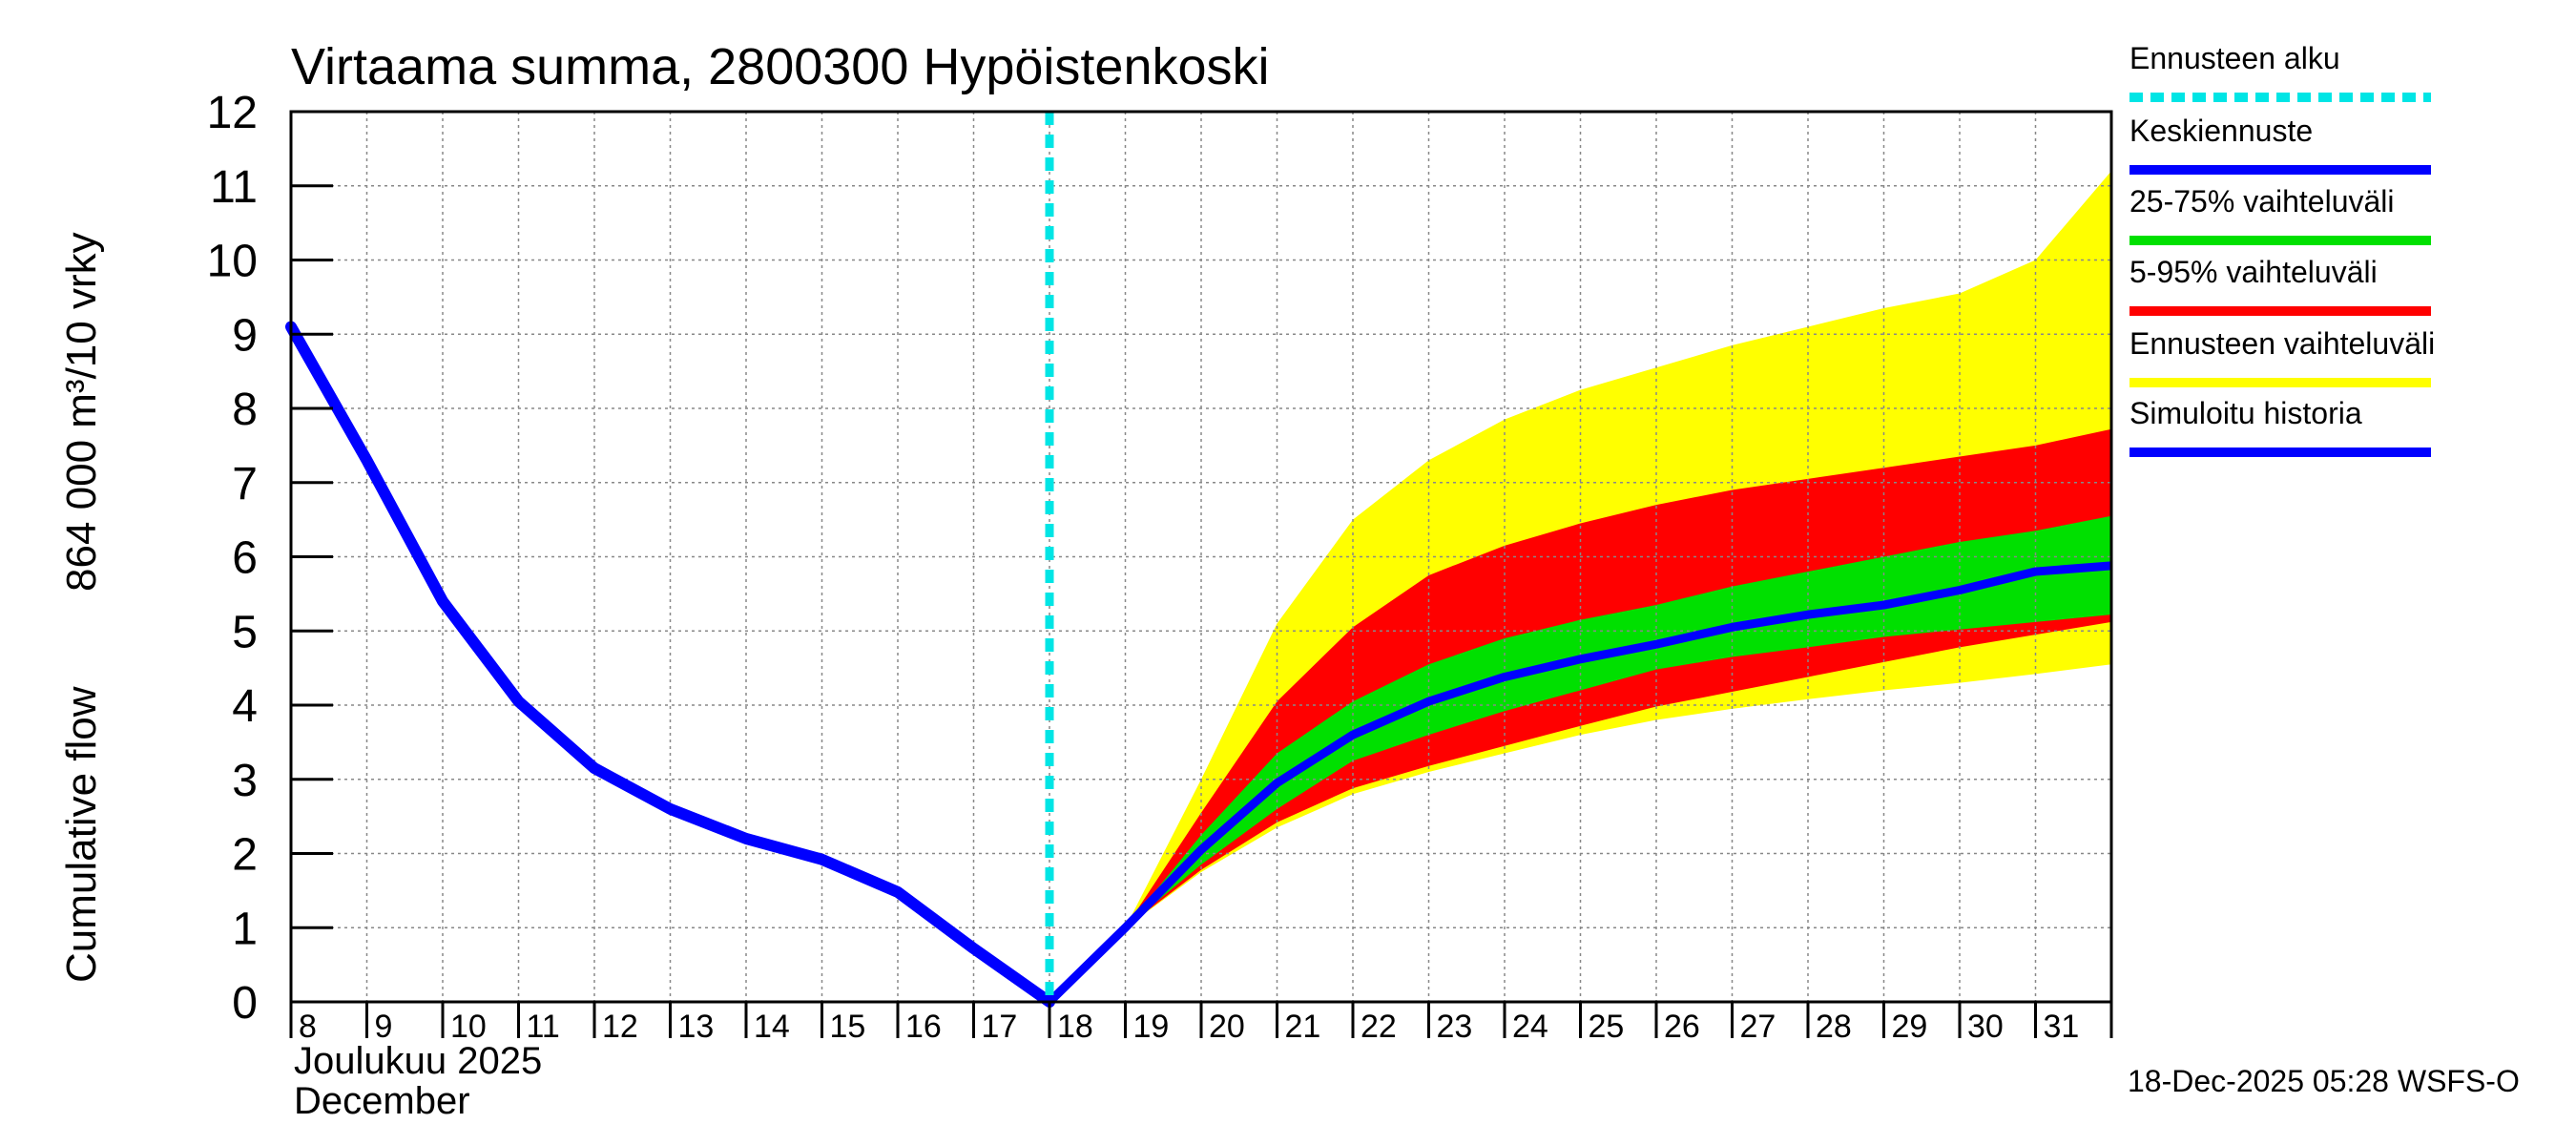 This screenshot has width=2576, height=1145. I want to click on legend-label: Ennusteen alku, so click(2234, 58).